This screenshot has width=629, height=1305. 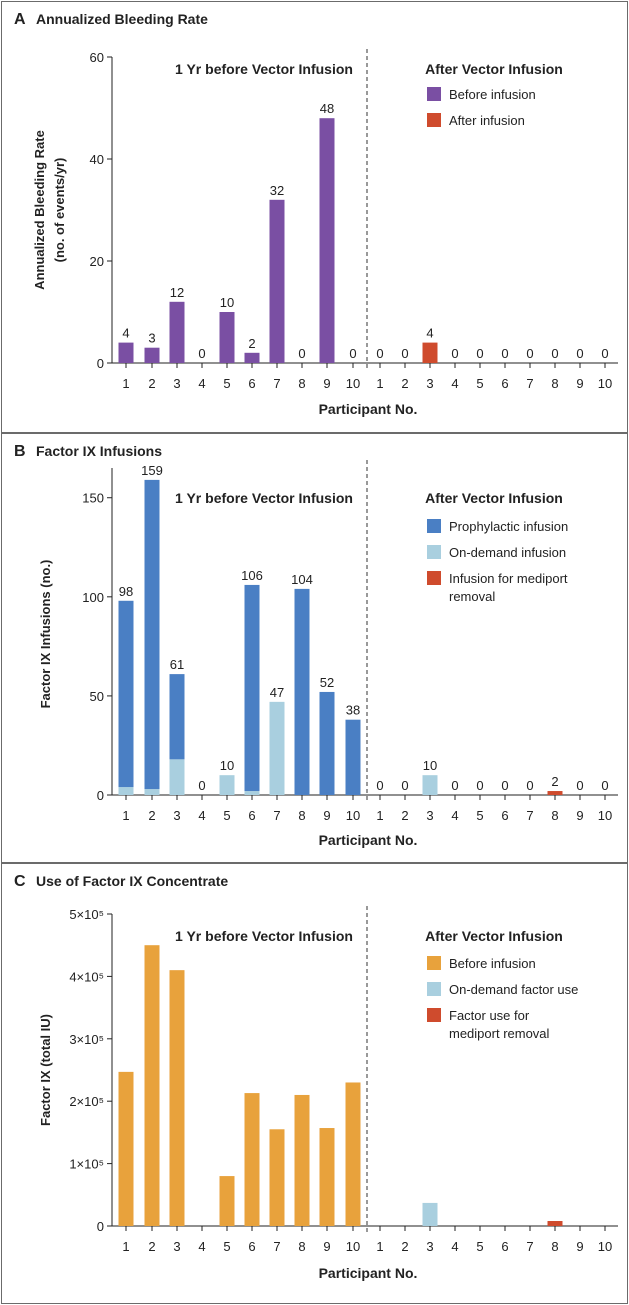 I want to click on y-axis-label: Factor IX (total IU), so click(x=45, y=1070).